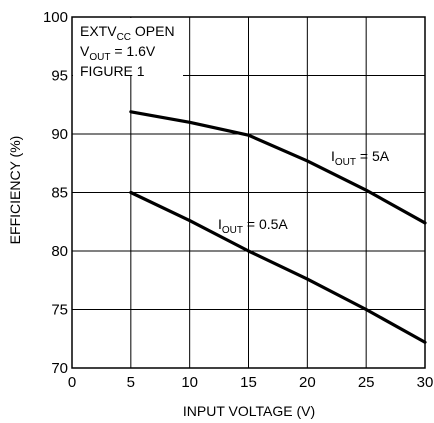 The width and height of the screenshot is (434, 423). What do you see at coordinates (131, 382) in the screenshot?
I see `x-tick-label-5: 5` at bounding box center [131, 382].